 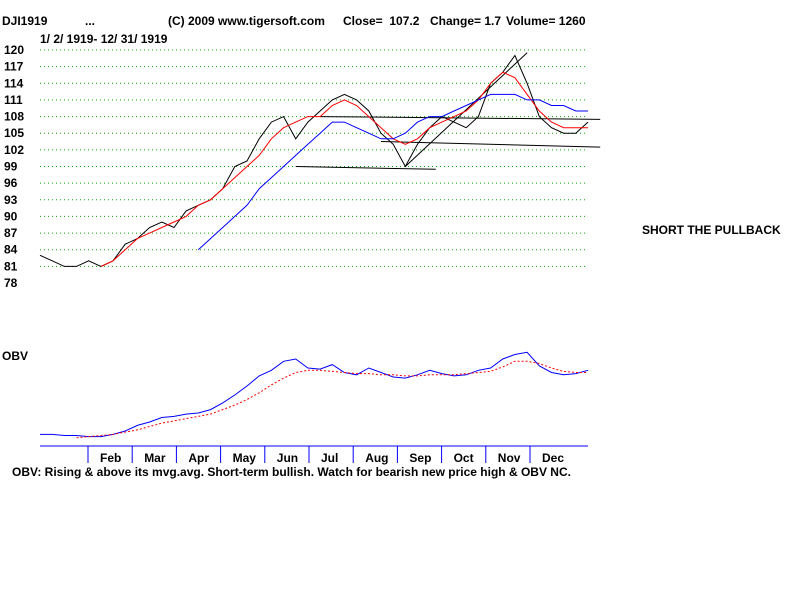 What do you see at coordinates (11, 167) in the screenshot?
I see `y-tick-99: 99` at bounding box center [11, 167].